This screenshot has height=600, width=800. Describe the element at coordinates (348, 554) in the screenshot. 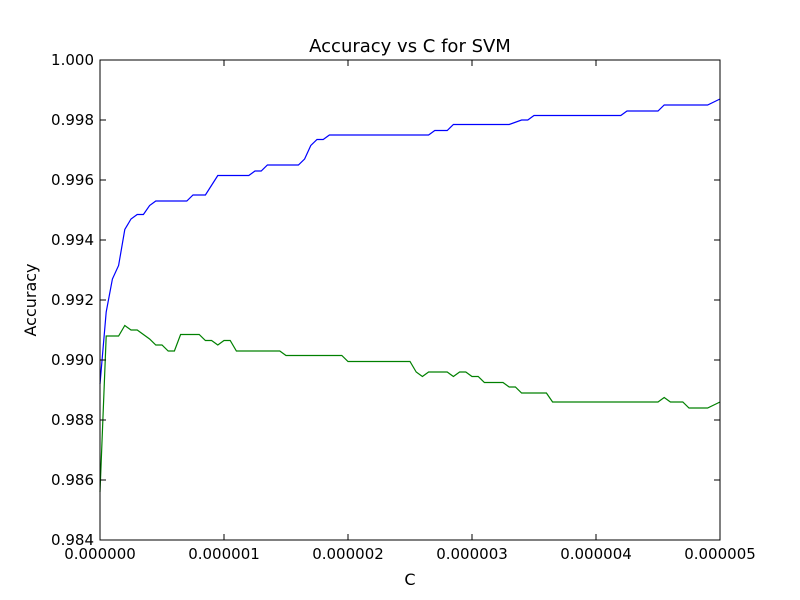

I see `x-tick-label: 0.000002` at that location.